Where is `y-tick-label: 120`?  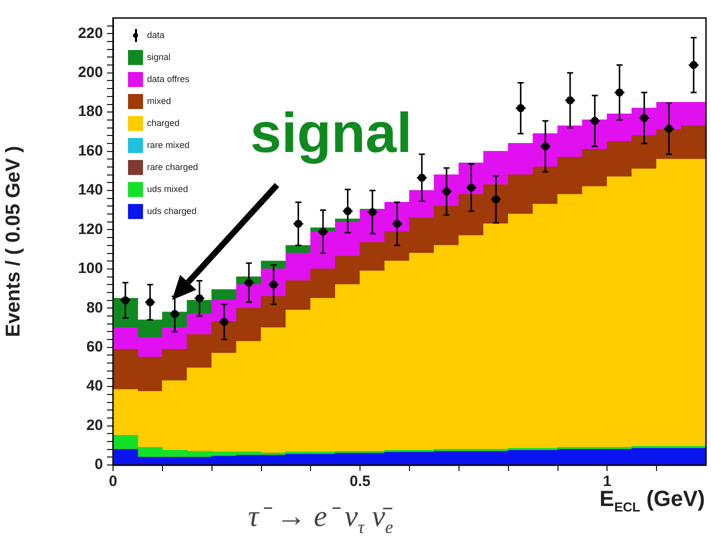 y-tick-label: 120 is located at coordinates (90, 229).